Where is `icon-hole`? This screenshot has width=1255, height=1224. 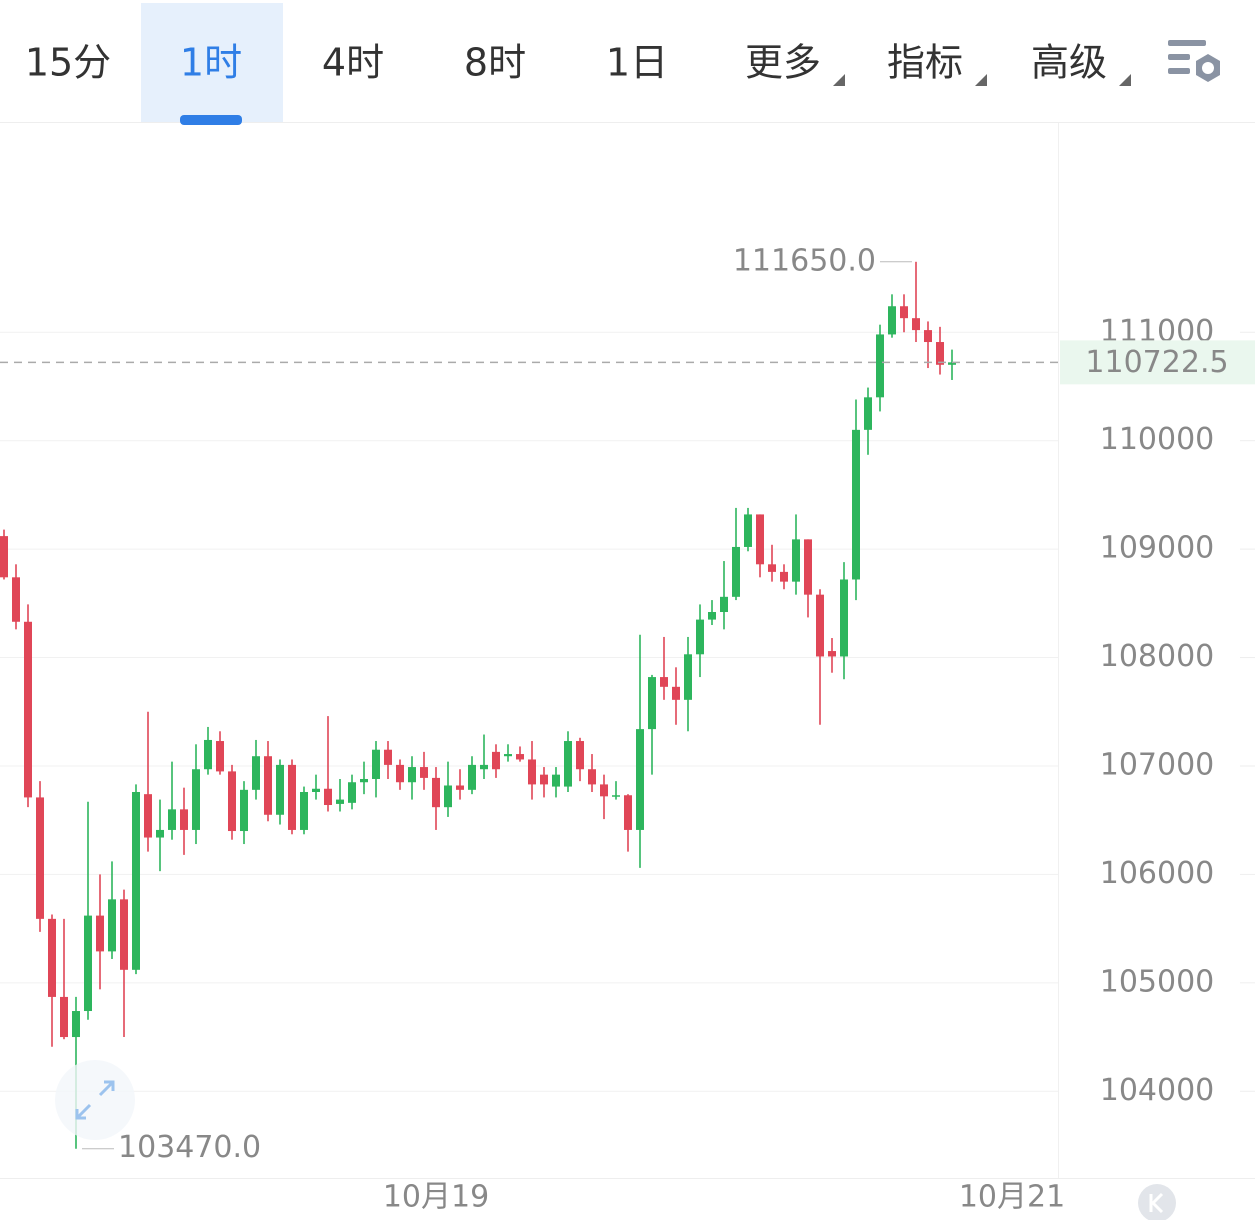
icon-hole is located at coordinates (1208, 68).